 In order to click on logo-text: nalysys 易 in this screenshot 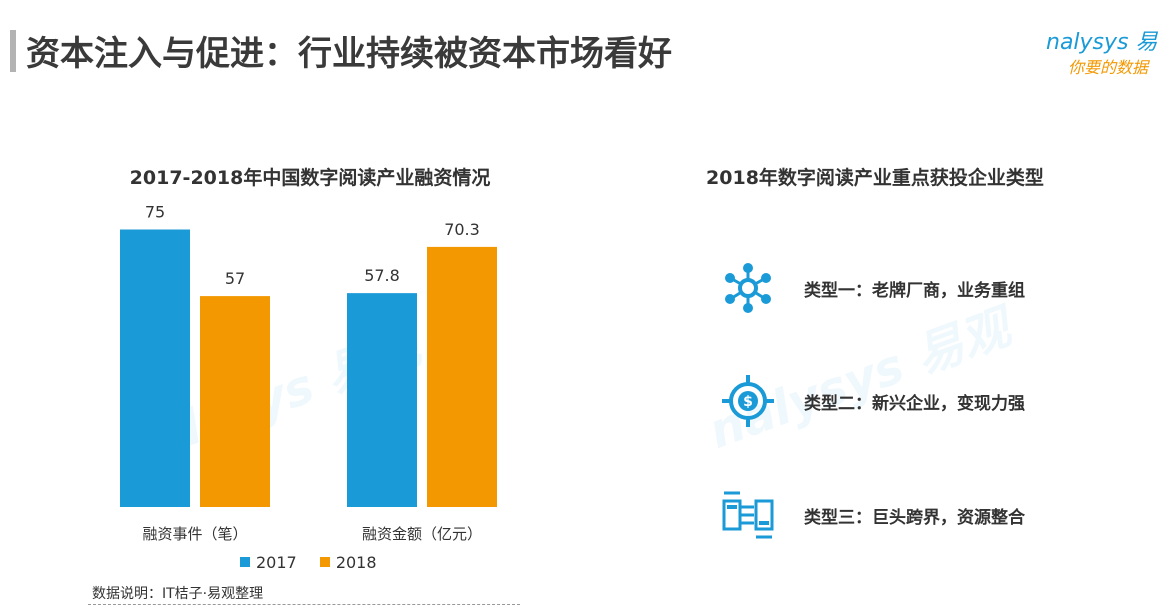, I will do `click(1102, 42)`.